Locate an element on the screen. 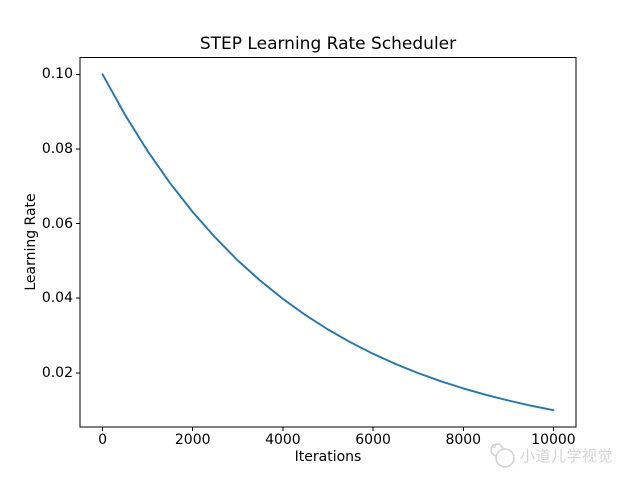  watermark: 小道儿学视觉 is located at coordinates (550, 455).